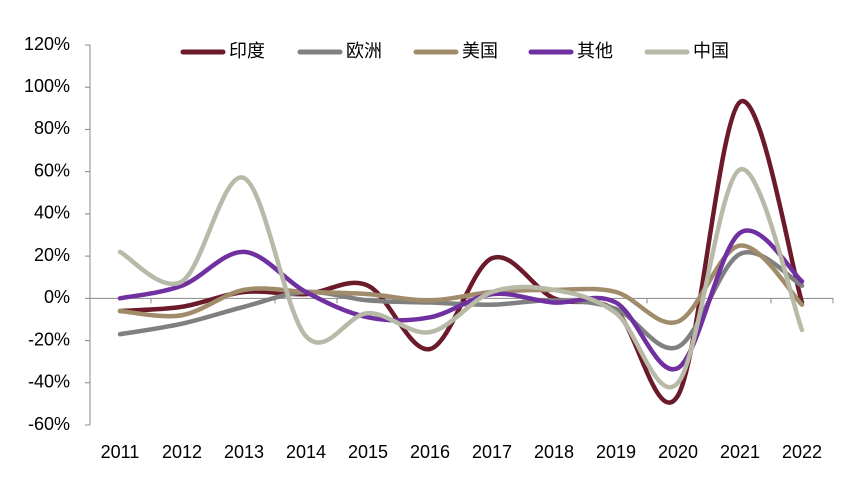 The image size is (852, 494). What do you see at coordinates (47, 86) in the screenshot?
I see `y-tick-label: 100%` at bounding box center [47, 86].